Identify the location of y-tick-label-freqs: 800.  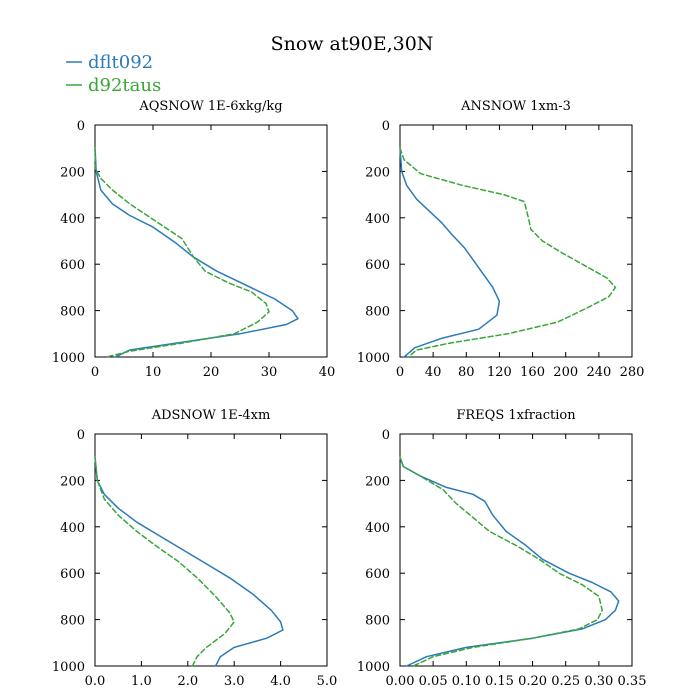
(377, 621).